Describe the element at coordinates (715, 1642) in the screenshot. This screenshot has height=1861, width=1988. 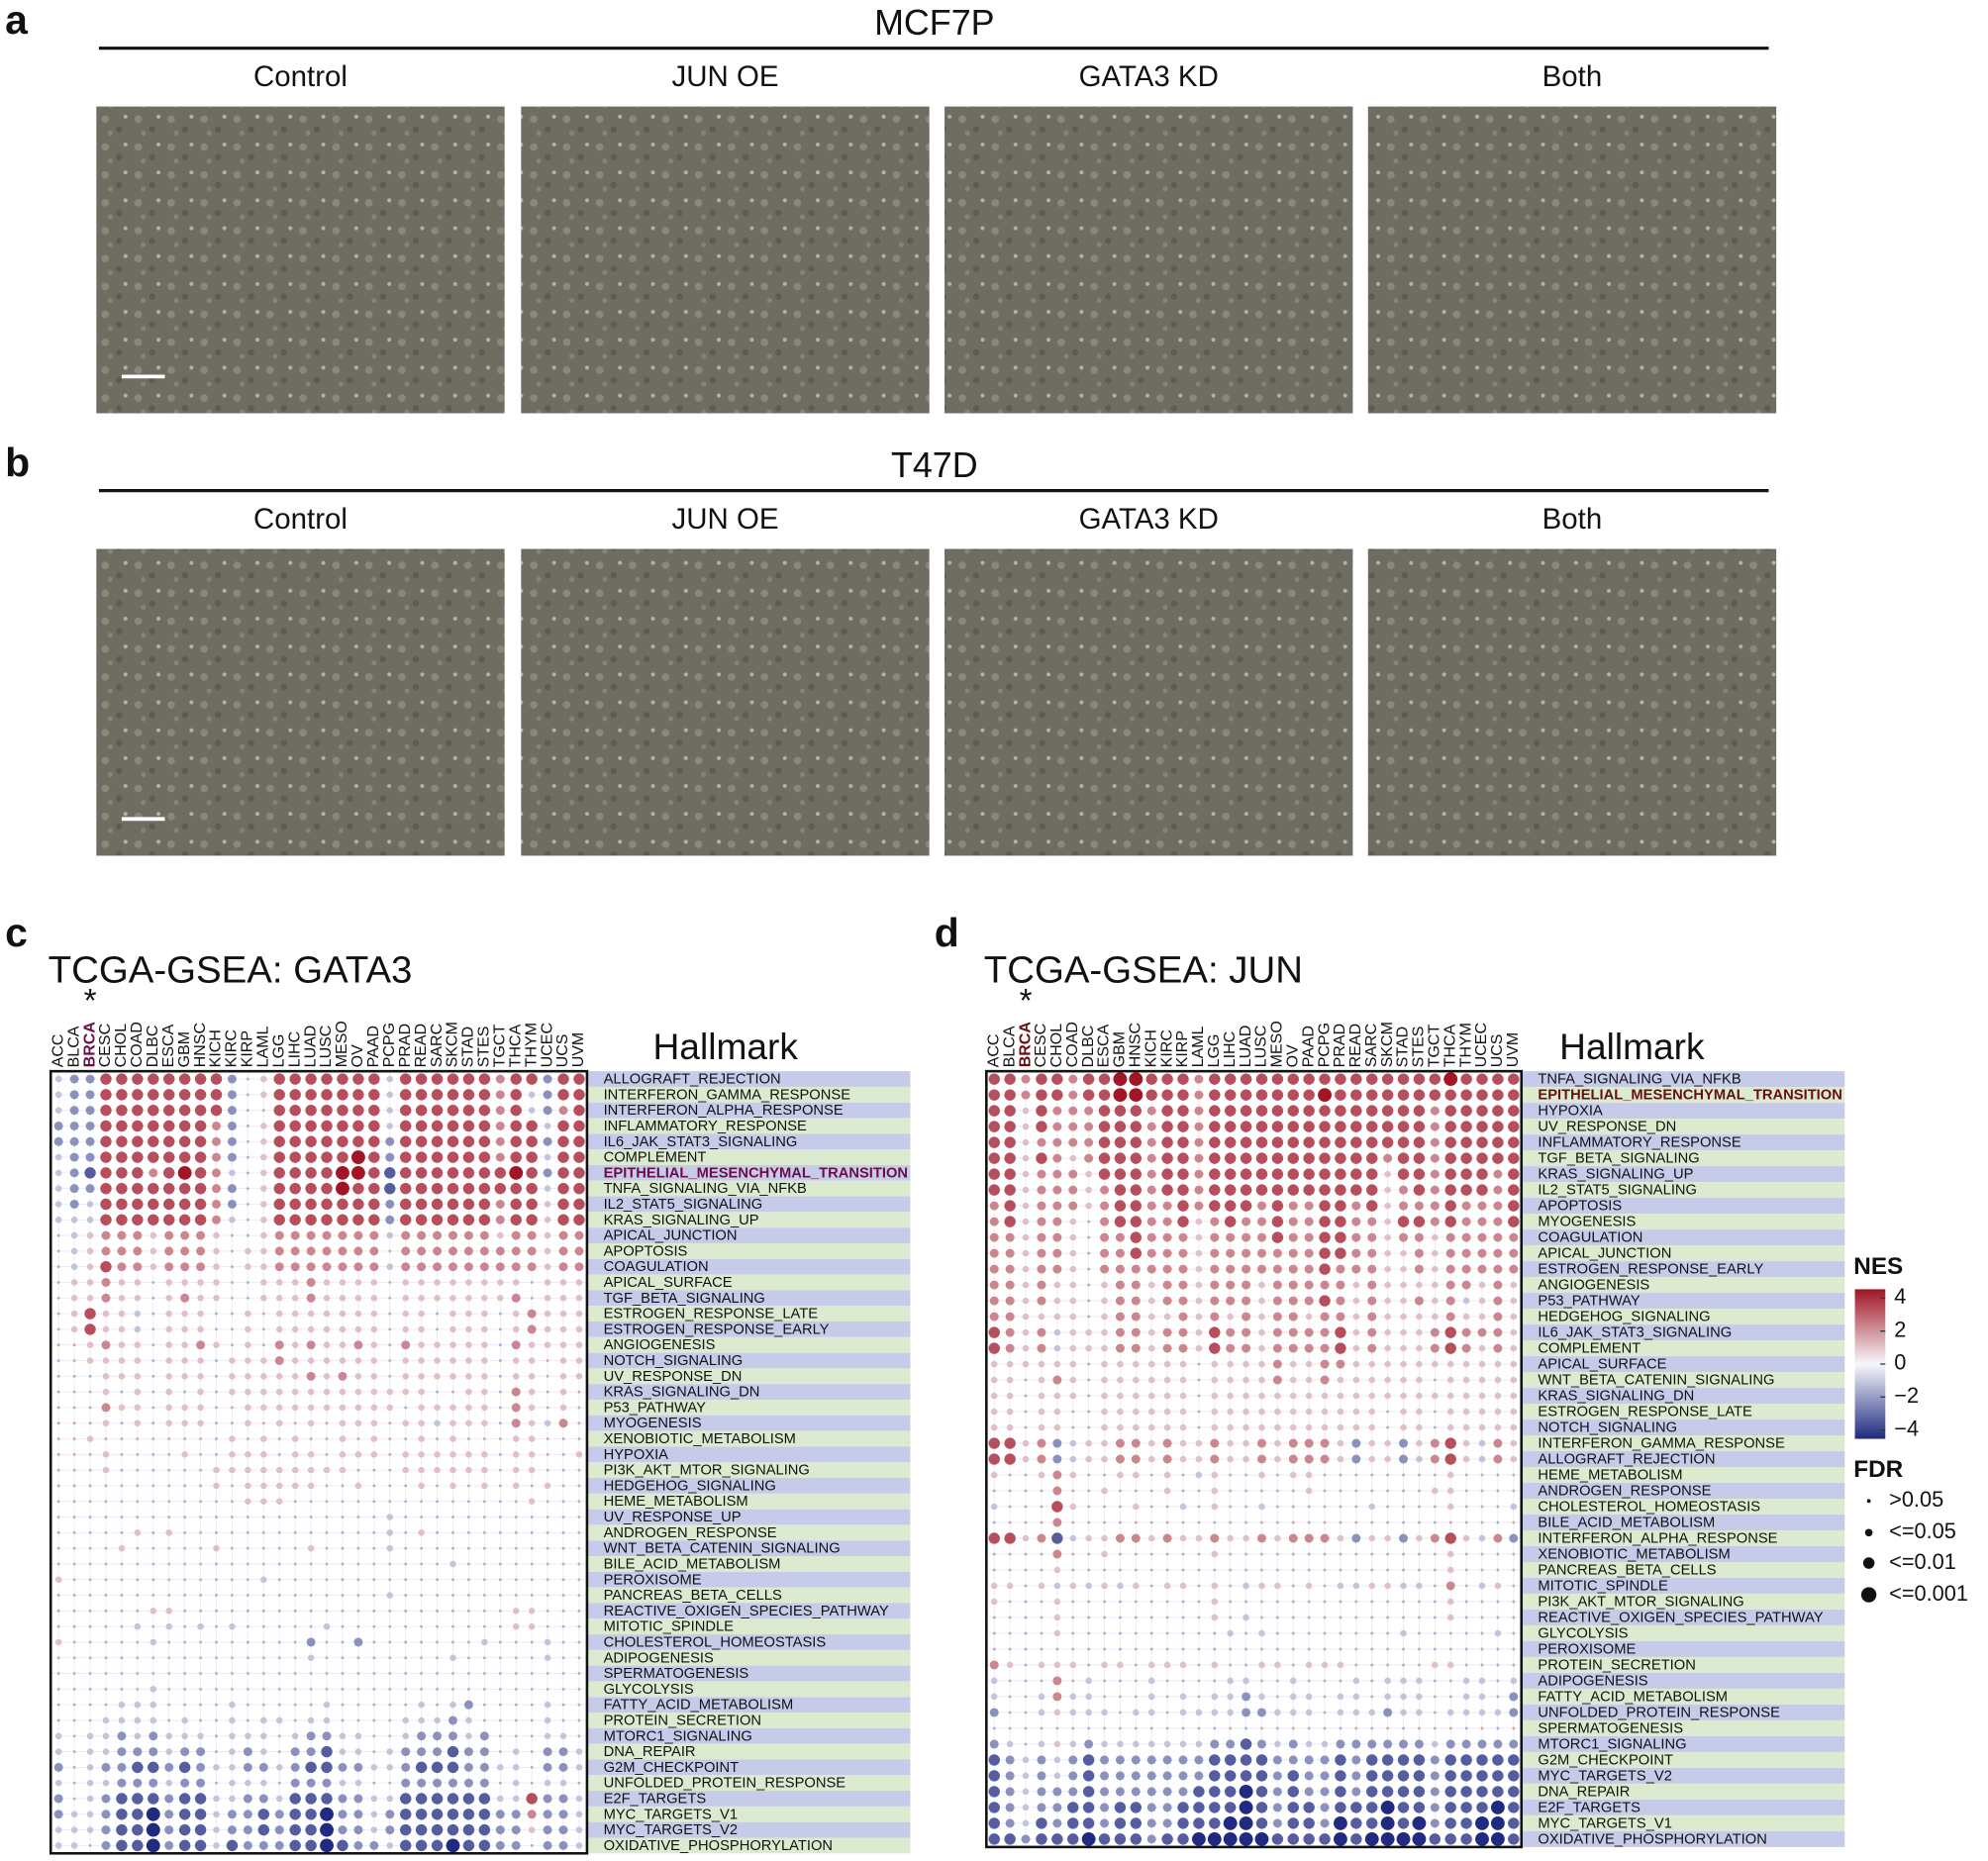
I see `row-label: CHOLESTEROL_HOMEOSTASIS` at that location.